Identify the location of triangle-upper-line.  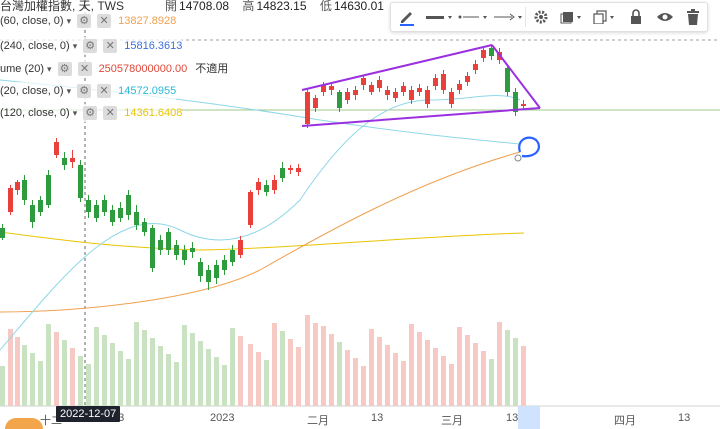
(397, 67).